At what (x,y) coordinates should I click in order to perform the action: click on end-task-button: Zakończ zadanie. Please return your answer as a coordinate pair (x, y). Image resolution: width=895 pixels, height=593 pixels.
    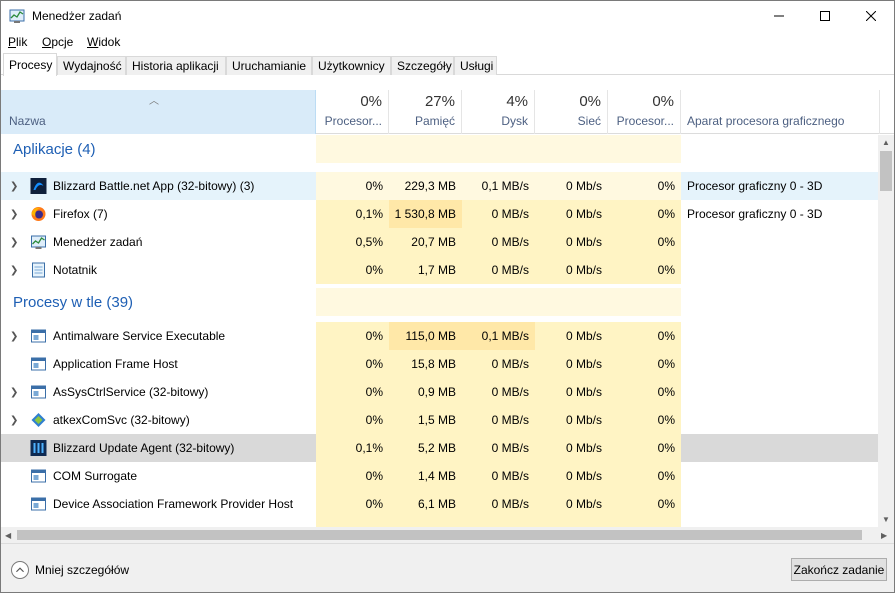
    Looking at the image, I should click on (839, 569).